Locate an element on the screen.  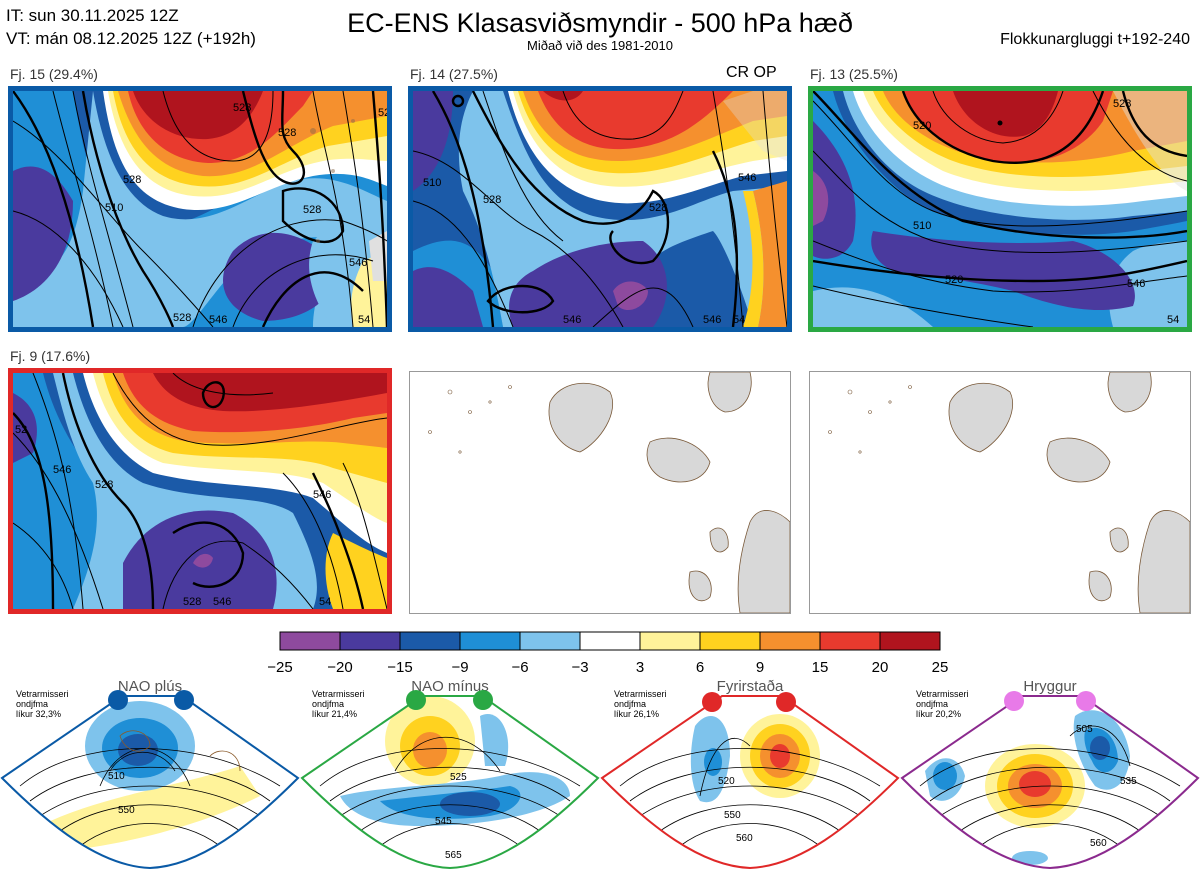
colorbar-tick-label: −3 is located at coordinates (579, 667).